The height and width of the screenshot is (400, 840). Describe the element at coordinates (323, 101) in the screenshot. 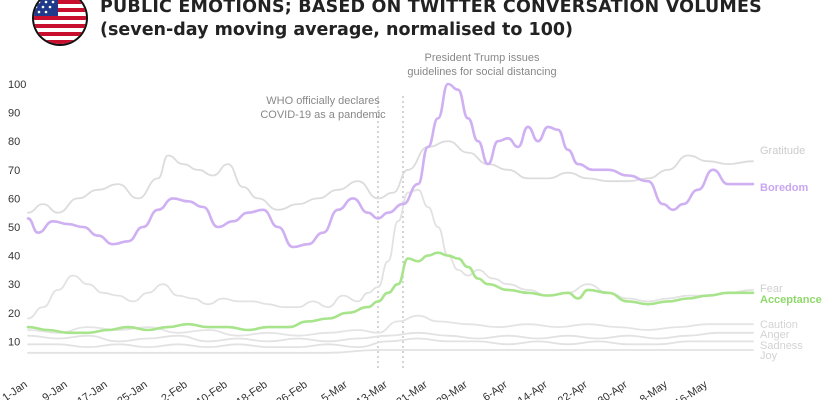

I see `annotation-text: WHO officially declares` at that location.